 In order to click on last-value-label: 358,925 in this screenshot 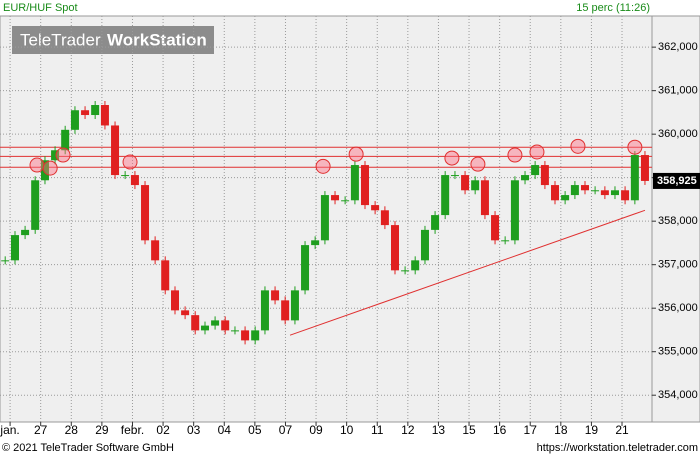, I will do `click(677, 181)`.